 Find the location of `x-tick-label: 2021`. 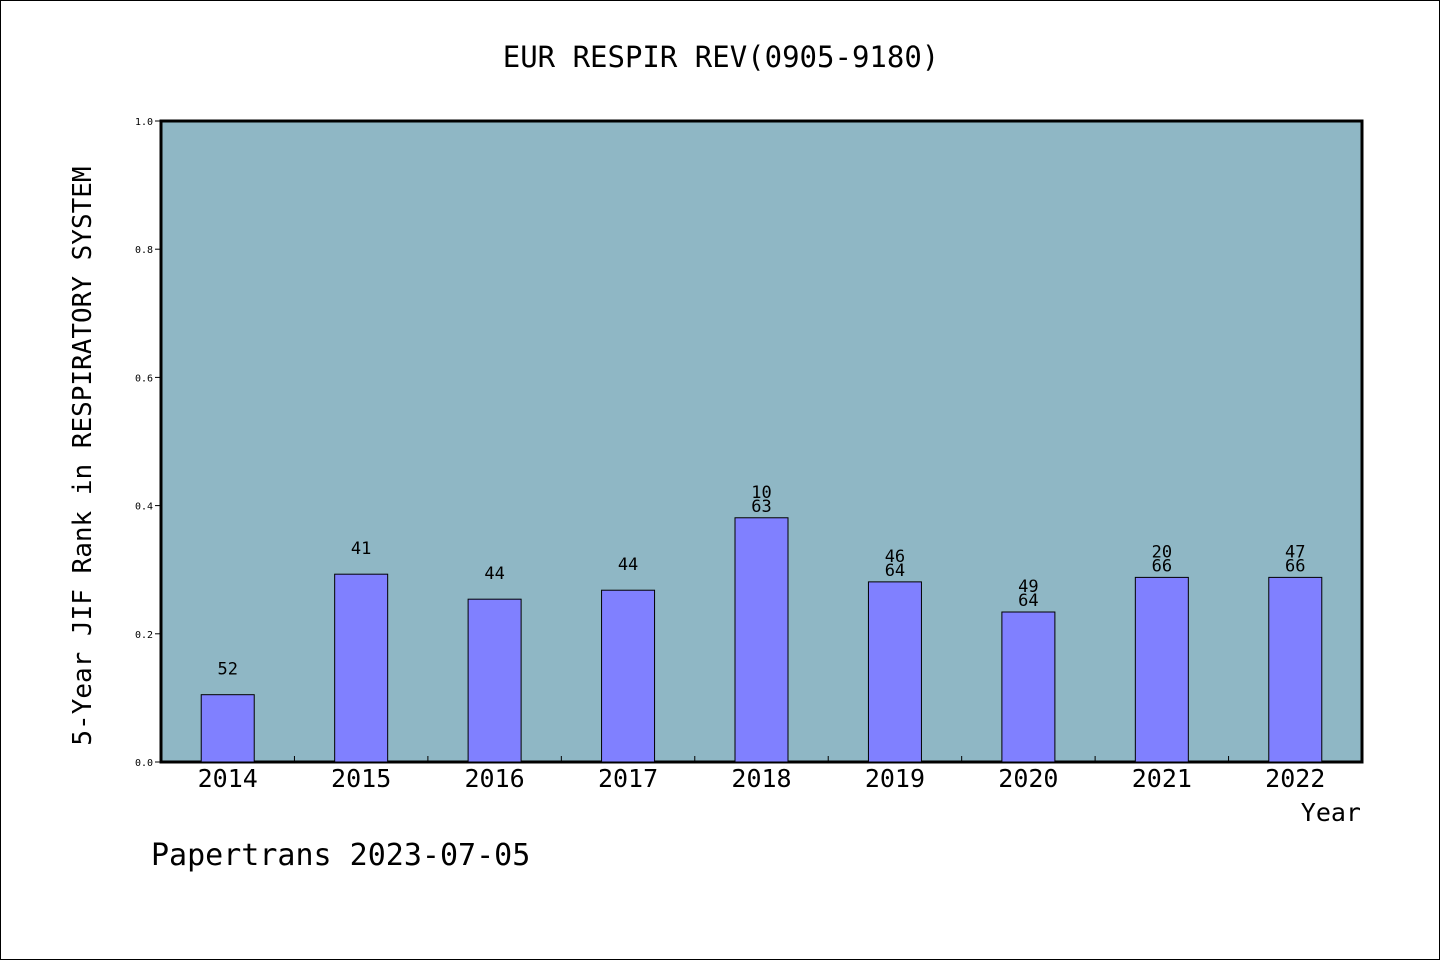

x-tick-label: 2021 is located at coordinates (1162, 778).